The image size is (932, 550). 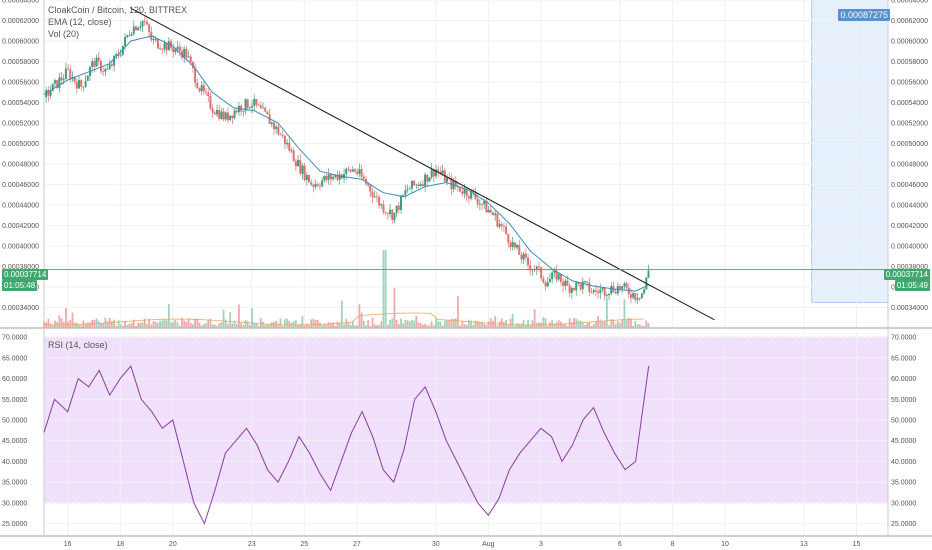 What do you see at coordinates (14, 441) in the screenshot?
I see `rsi-axis-label-left: 45.0000` at bounding box center [14, 441].